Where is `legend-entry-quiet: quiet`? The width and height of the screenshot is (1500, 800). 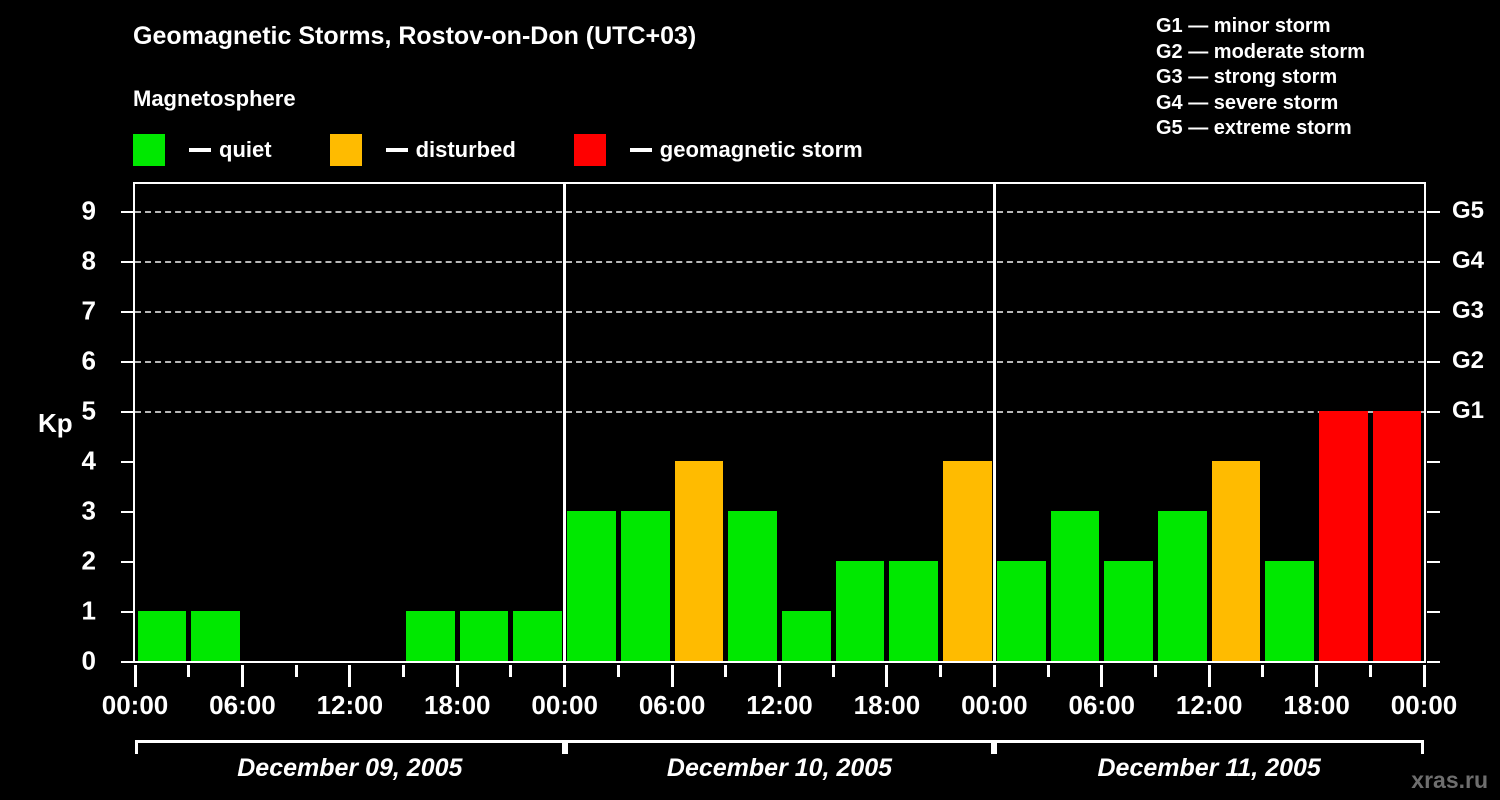 legend-entry-quiet: quiet is located at coordinates (202, 150).